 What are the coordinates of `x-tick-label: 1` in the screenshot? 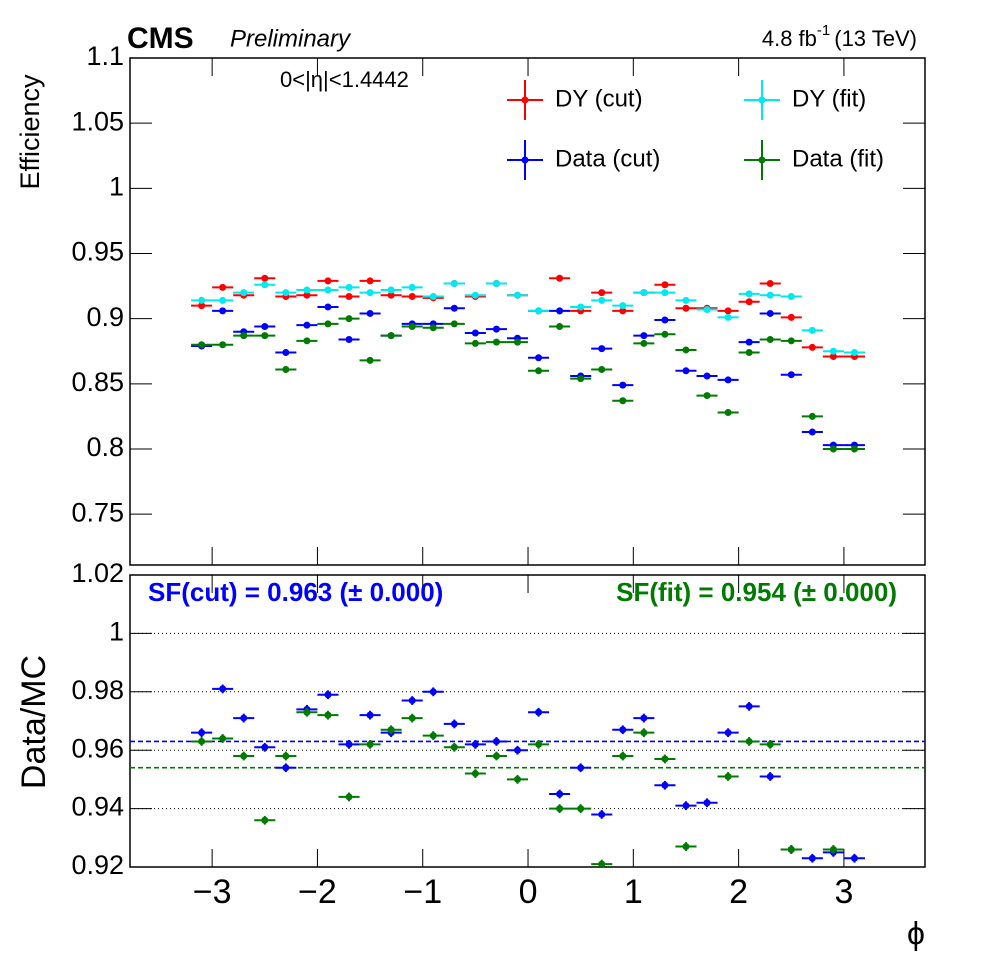 It's located at (633, 892).